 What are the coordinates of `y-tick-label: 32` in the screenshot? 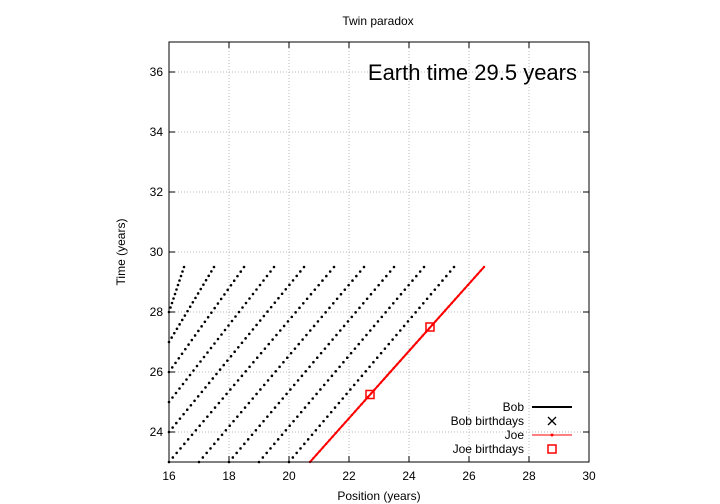 It's located at (157, 192).